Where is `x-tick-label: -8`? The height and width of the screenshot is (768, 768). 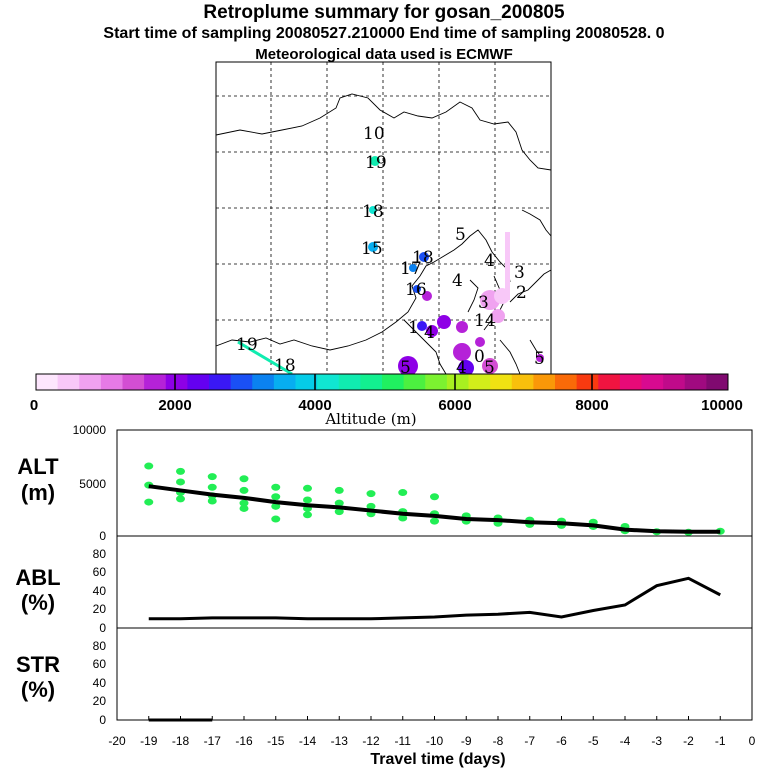 x-tick-label: -8 is located at coordinates (498, 741).